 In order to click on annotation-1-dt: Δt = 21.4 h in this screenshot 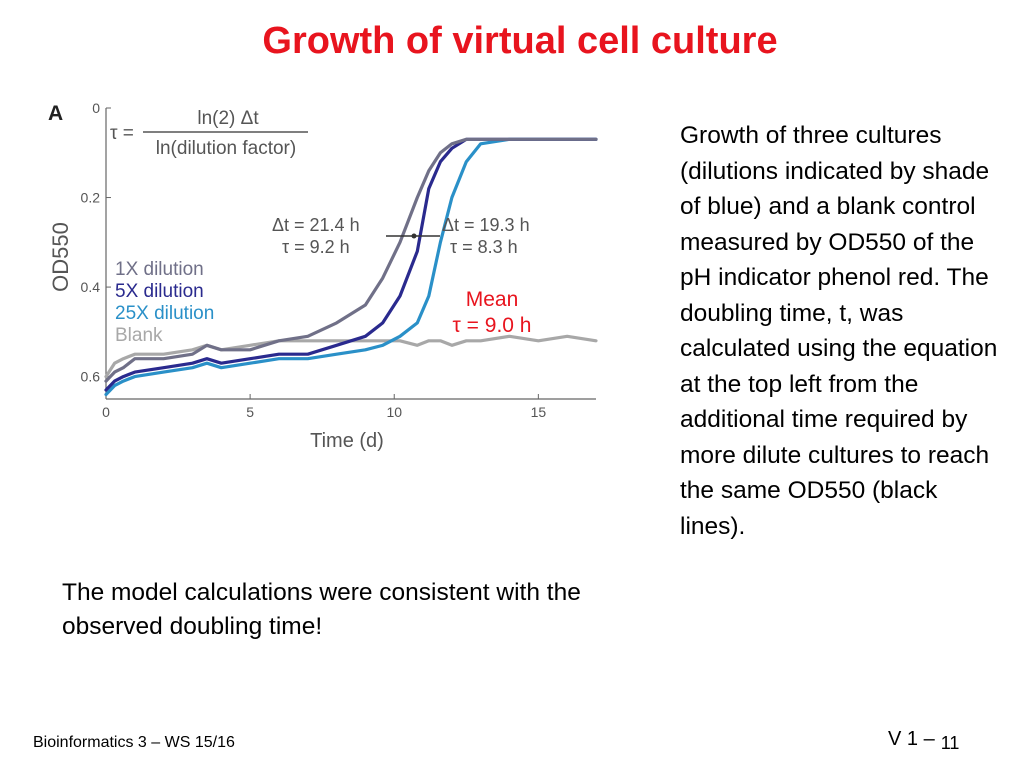, I will do `click(316, 225)`.